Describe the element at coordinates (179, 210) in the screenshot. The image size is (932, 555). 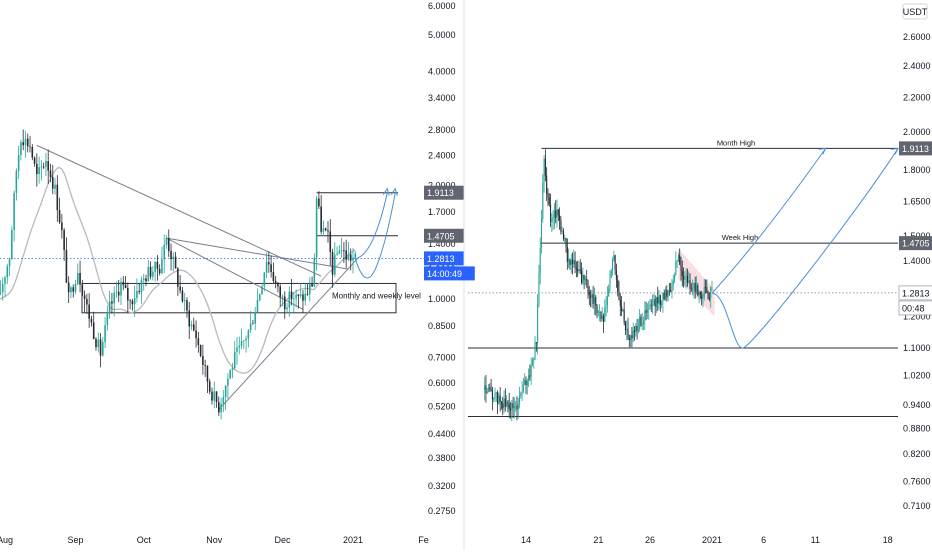
I see `descending-trendline` at that location.